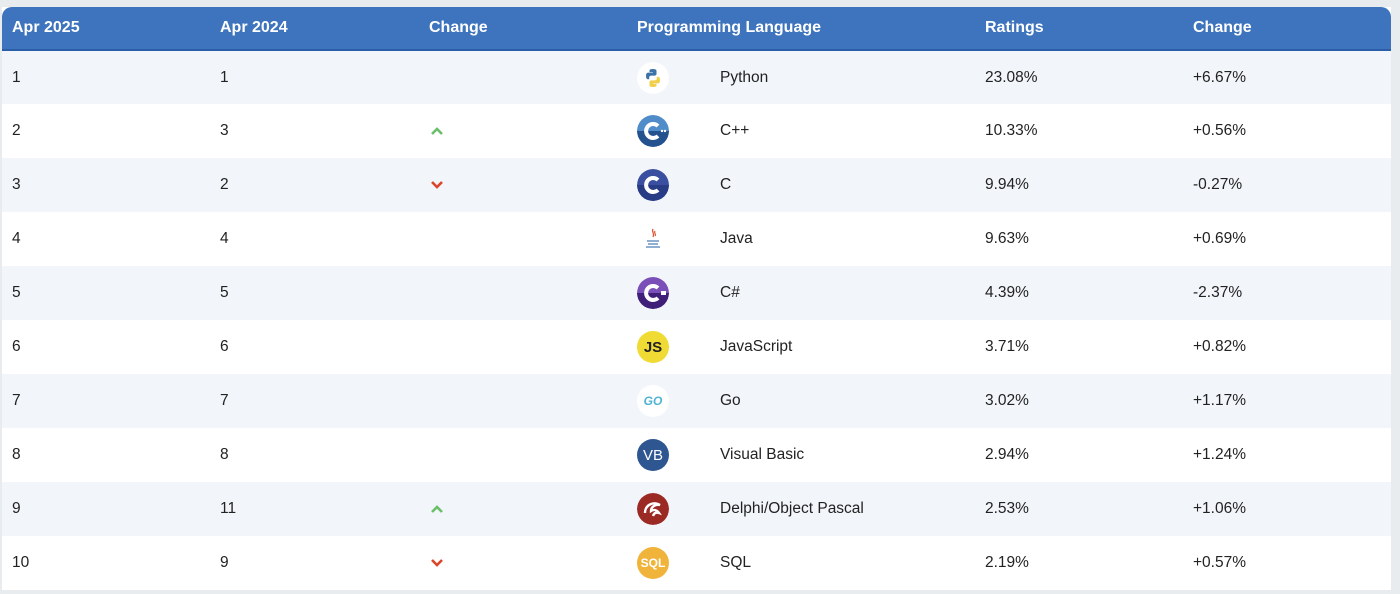 The image size is (1400, 594). Describe the element at coordinates (224, 130) in the screenshot. I see `rank-2024: 3` at that location.